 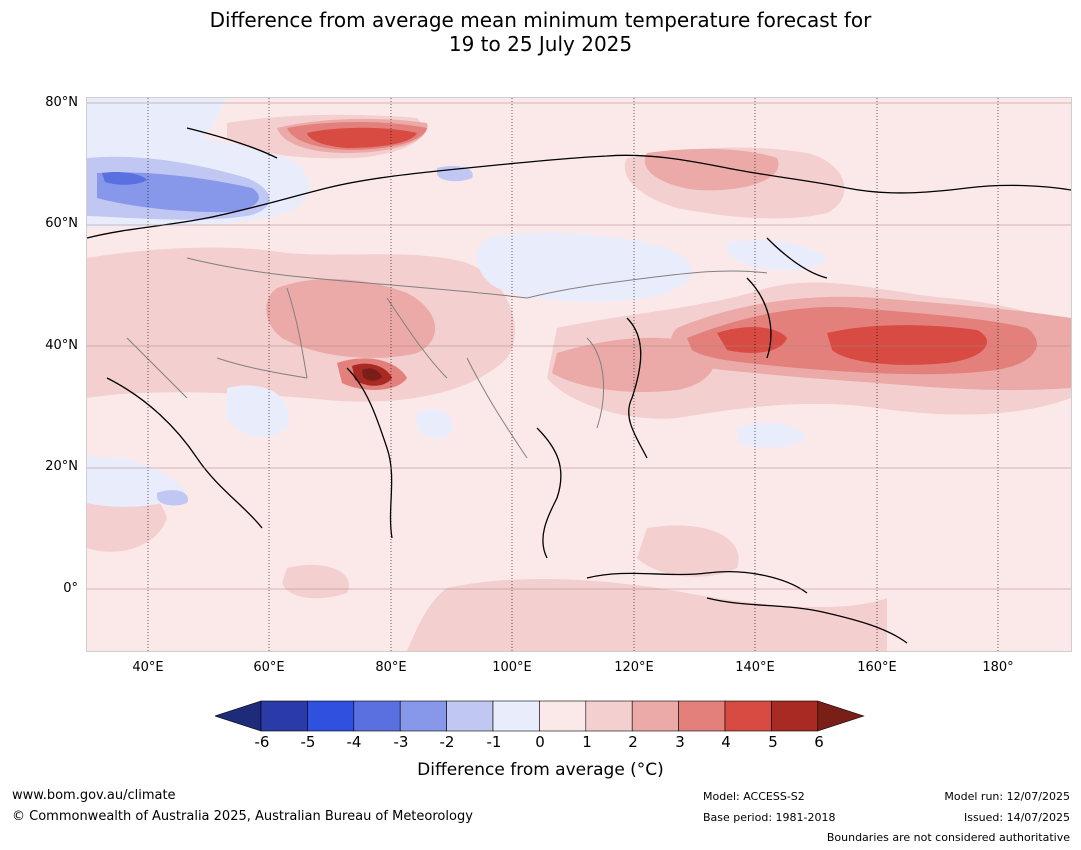 What do you see at coordinates (447, 742) in the screenshot?
I see `colorbar-tick: -2` at bounding box center [447, 742].